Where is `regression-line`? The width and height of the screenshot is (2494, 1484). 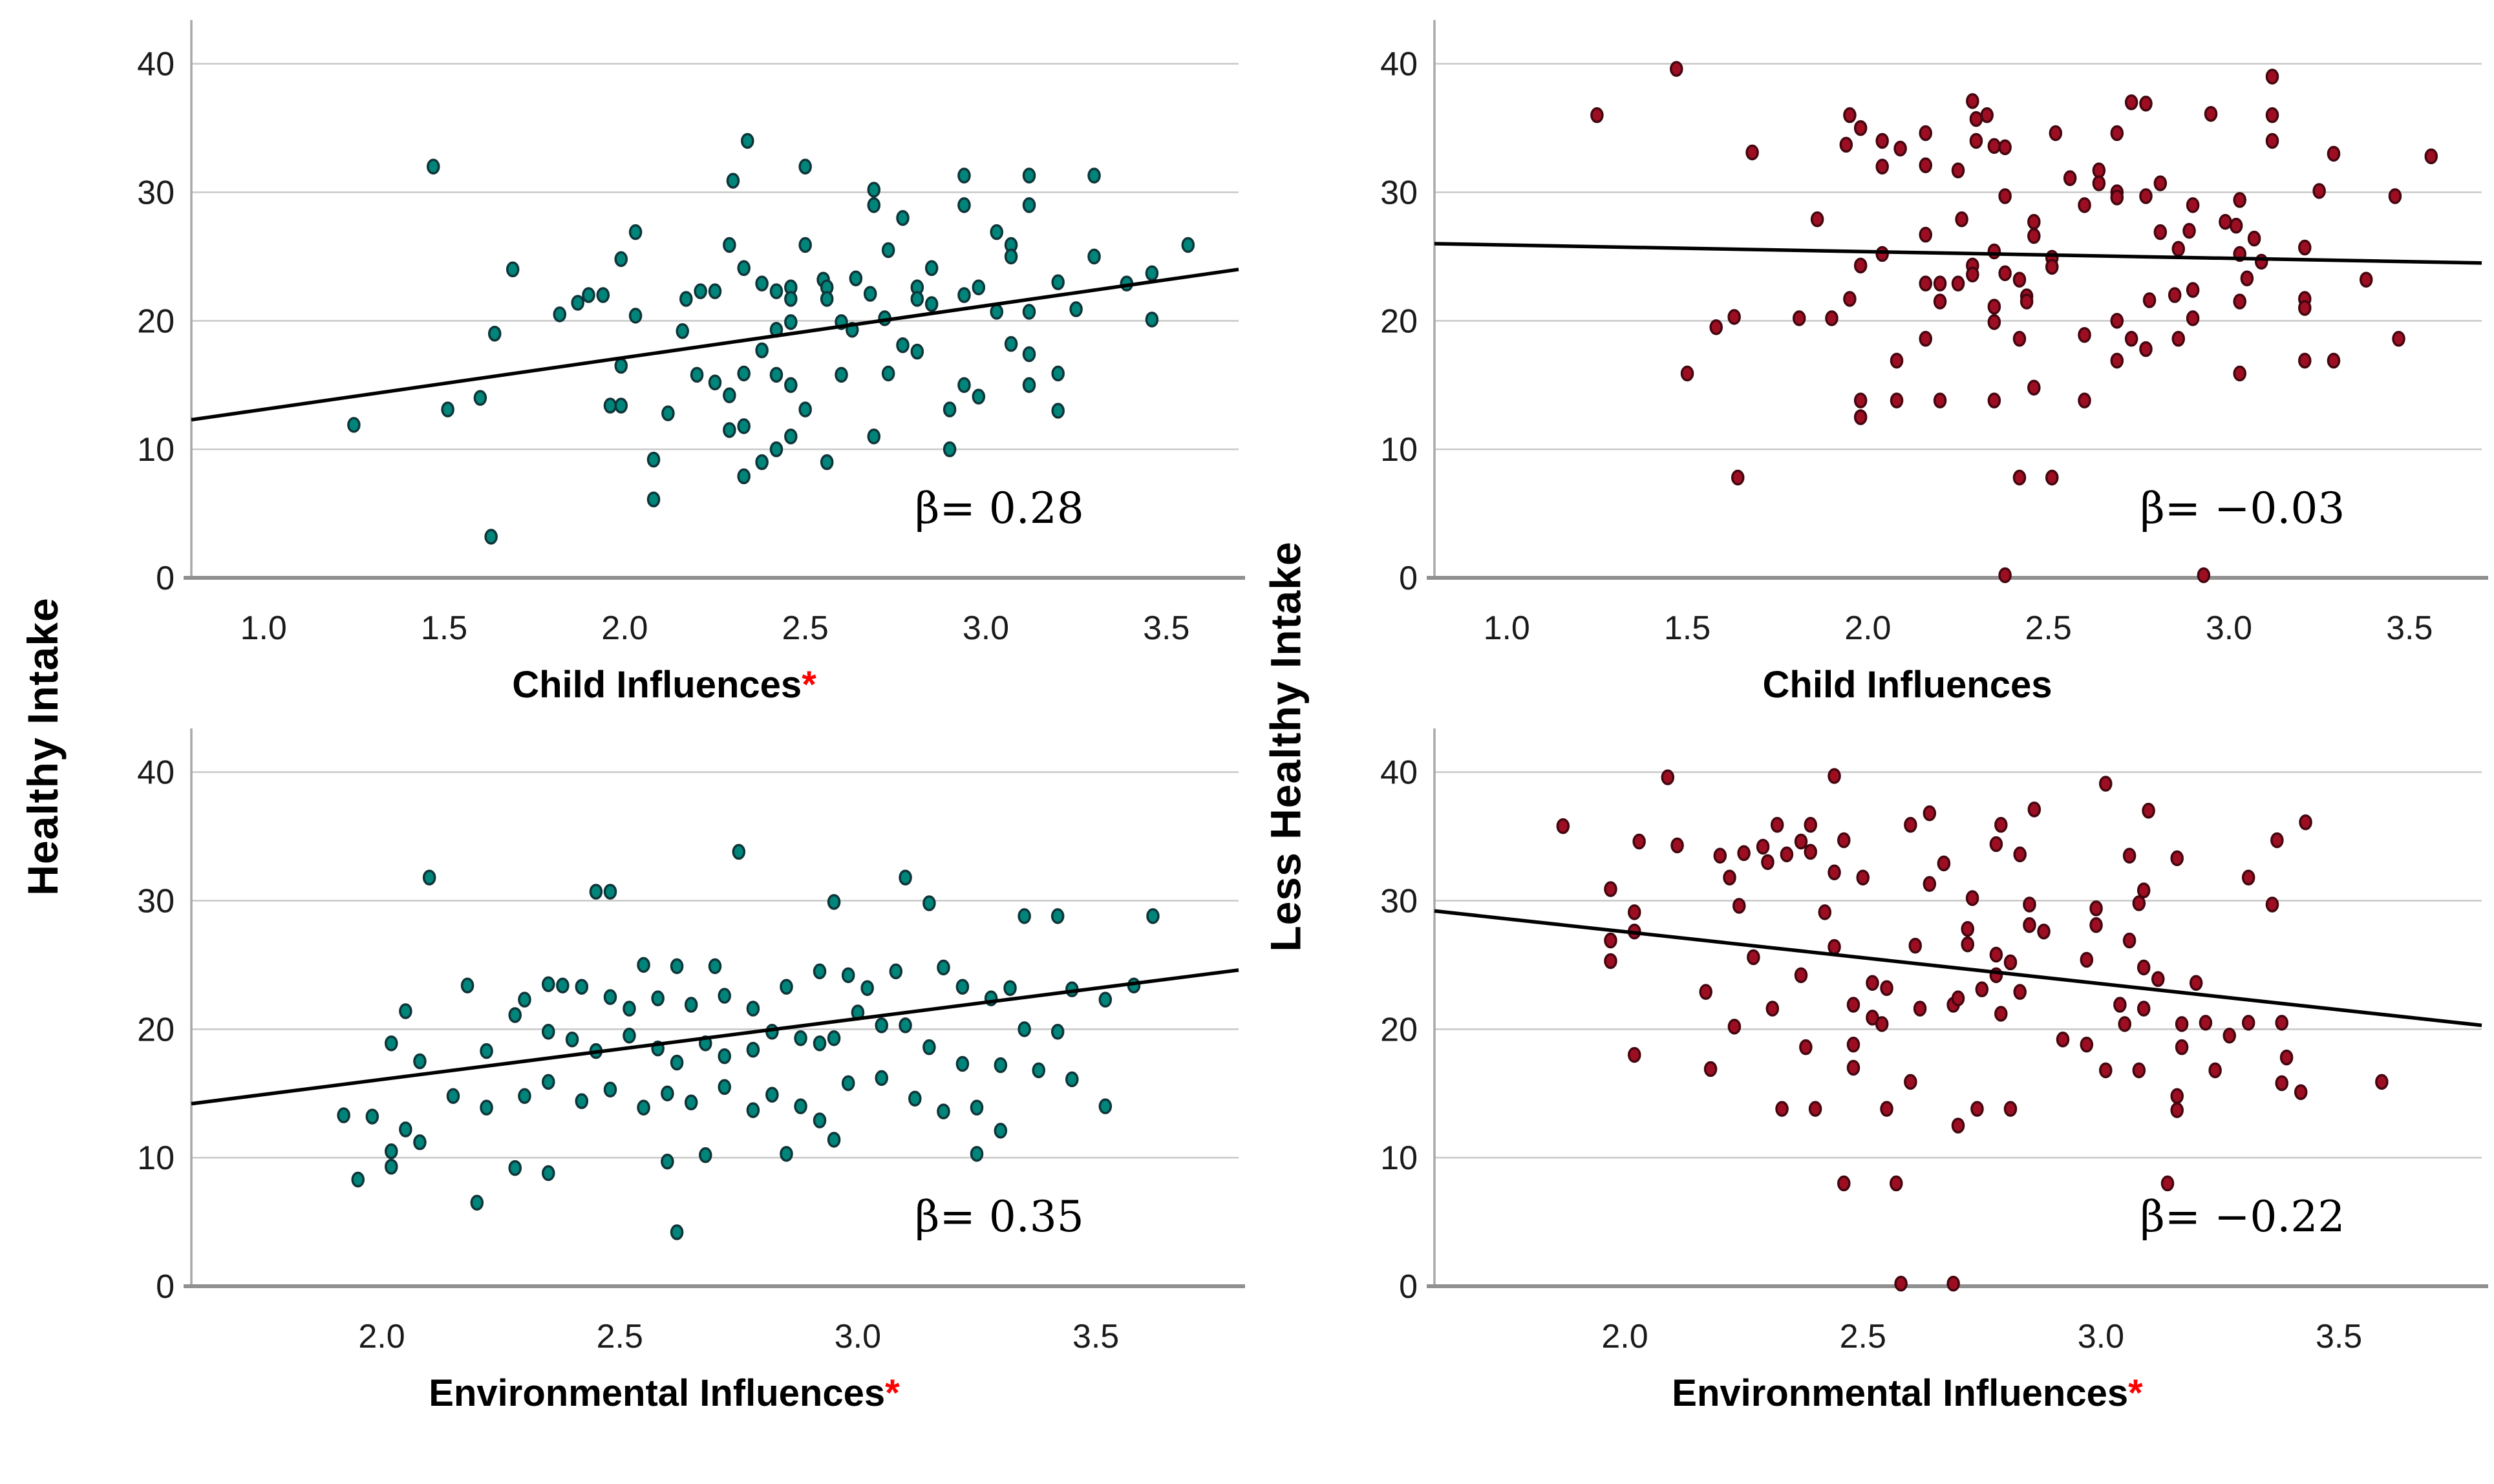 regression-line is located at coordinates (1958, 968).